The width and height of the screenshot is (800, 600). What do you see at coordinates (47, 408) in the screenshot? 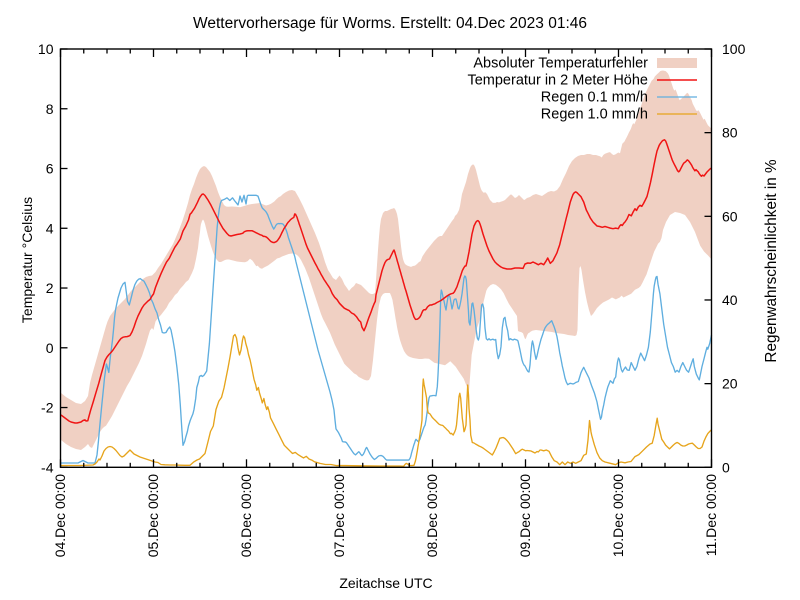
I see `svg-text: -2` at bounding box center [47, 408].